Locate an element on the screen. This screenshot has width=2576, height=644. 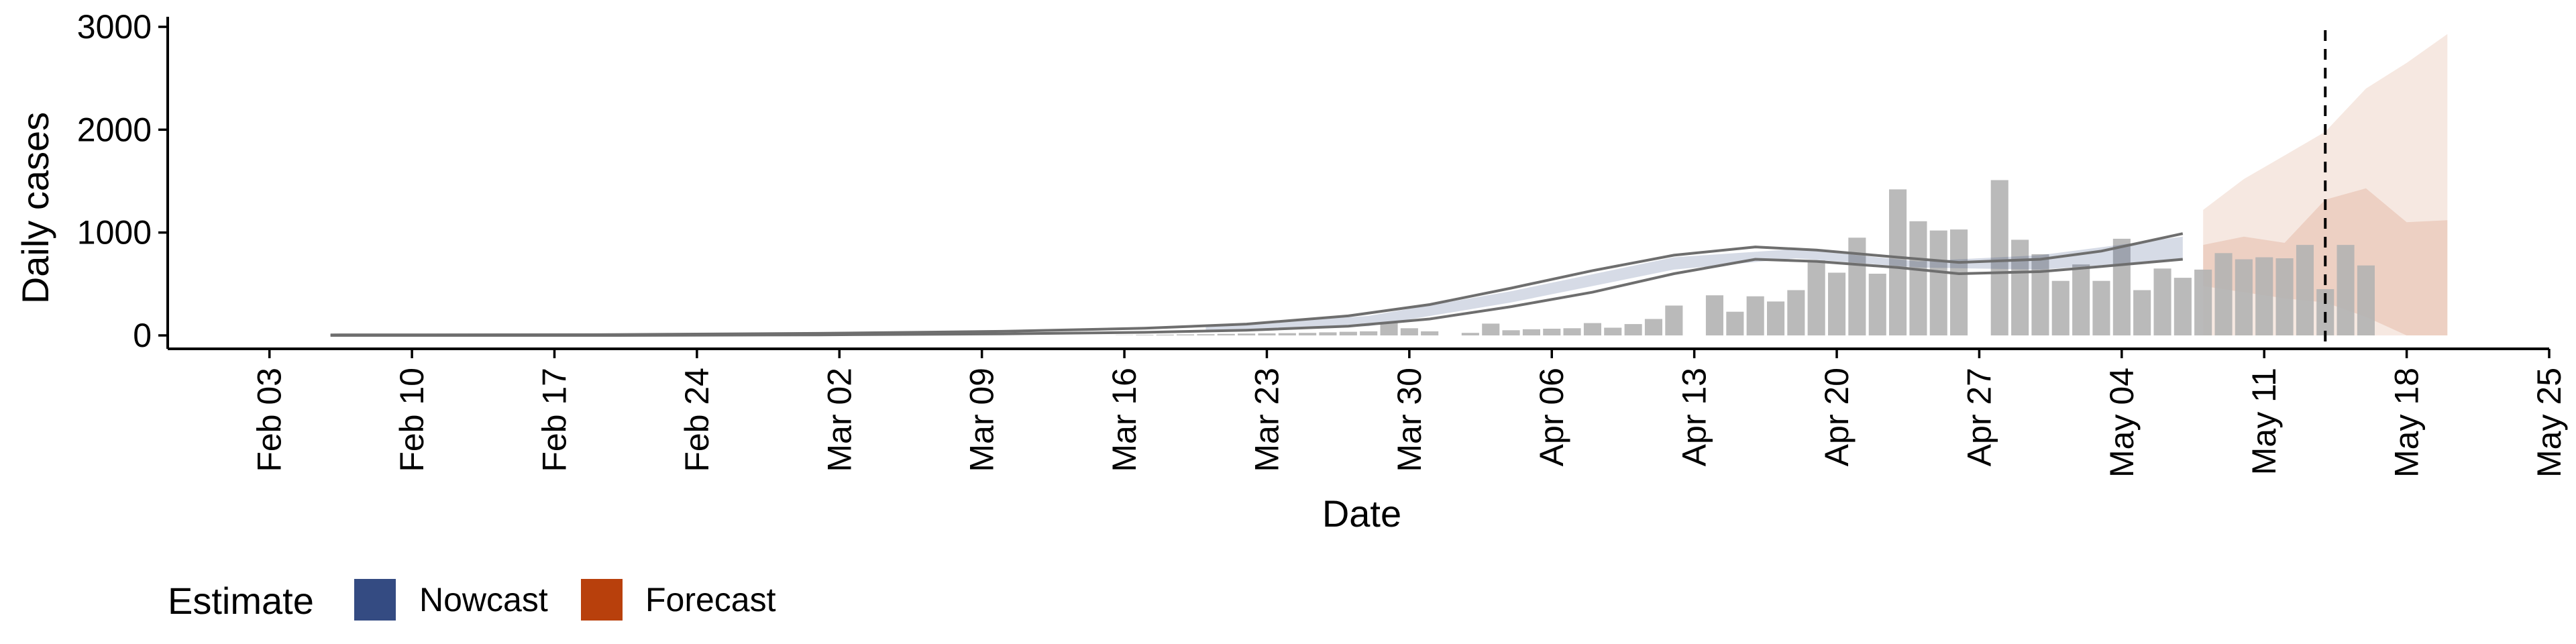
x-tick-label: Apr 13 is located at coordinates (1694, 417).